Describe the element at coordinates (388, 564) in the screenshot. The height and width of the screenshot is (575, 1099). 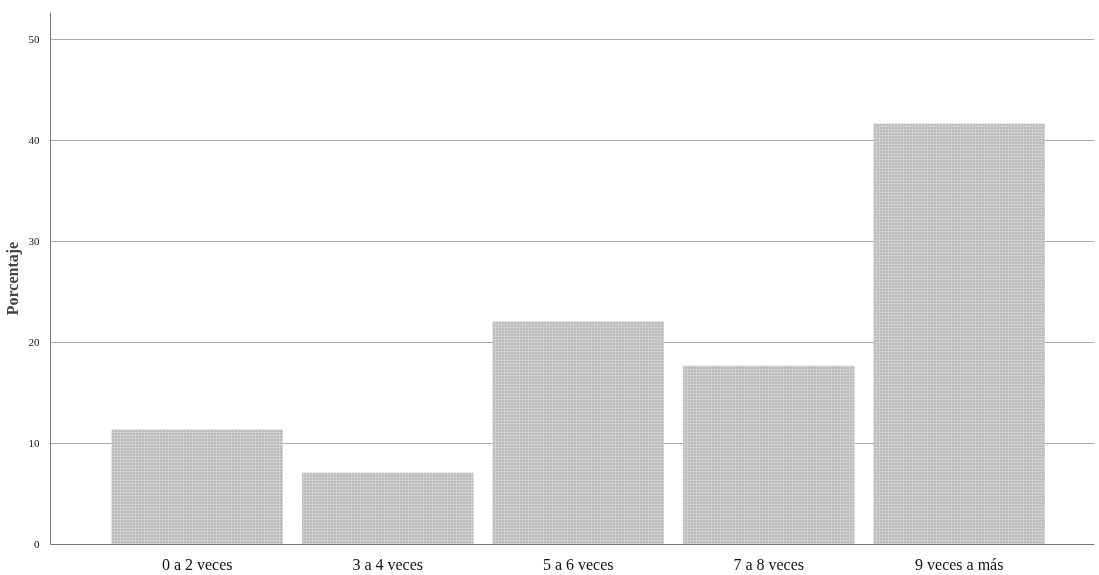
I see `x-tick-label: 3 a 4 veces` at that location.